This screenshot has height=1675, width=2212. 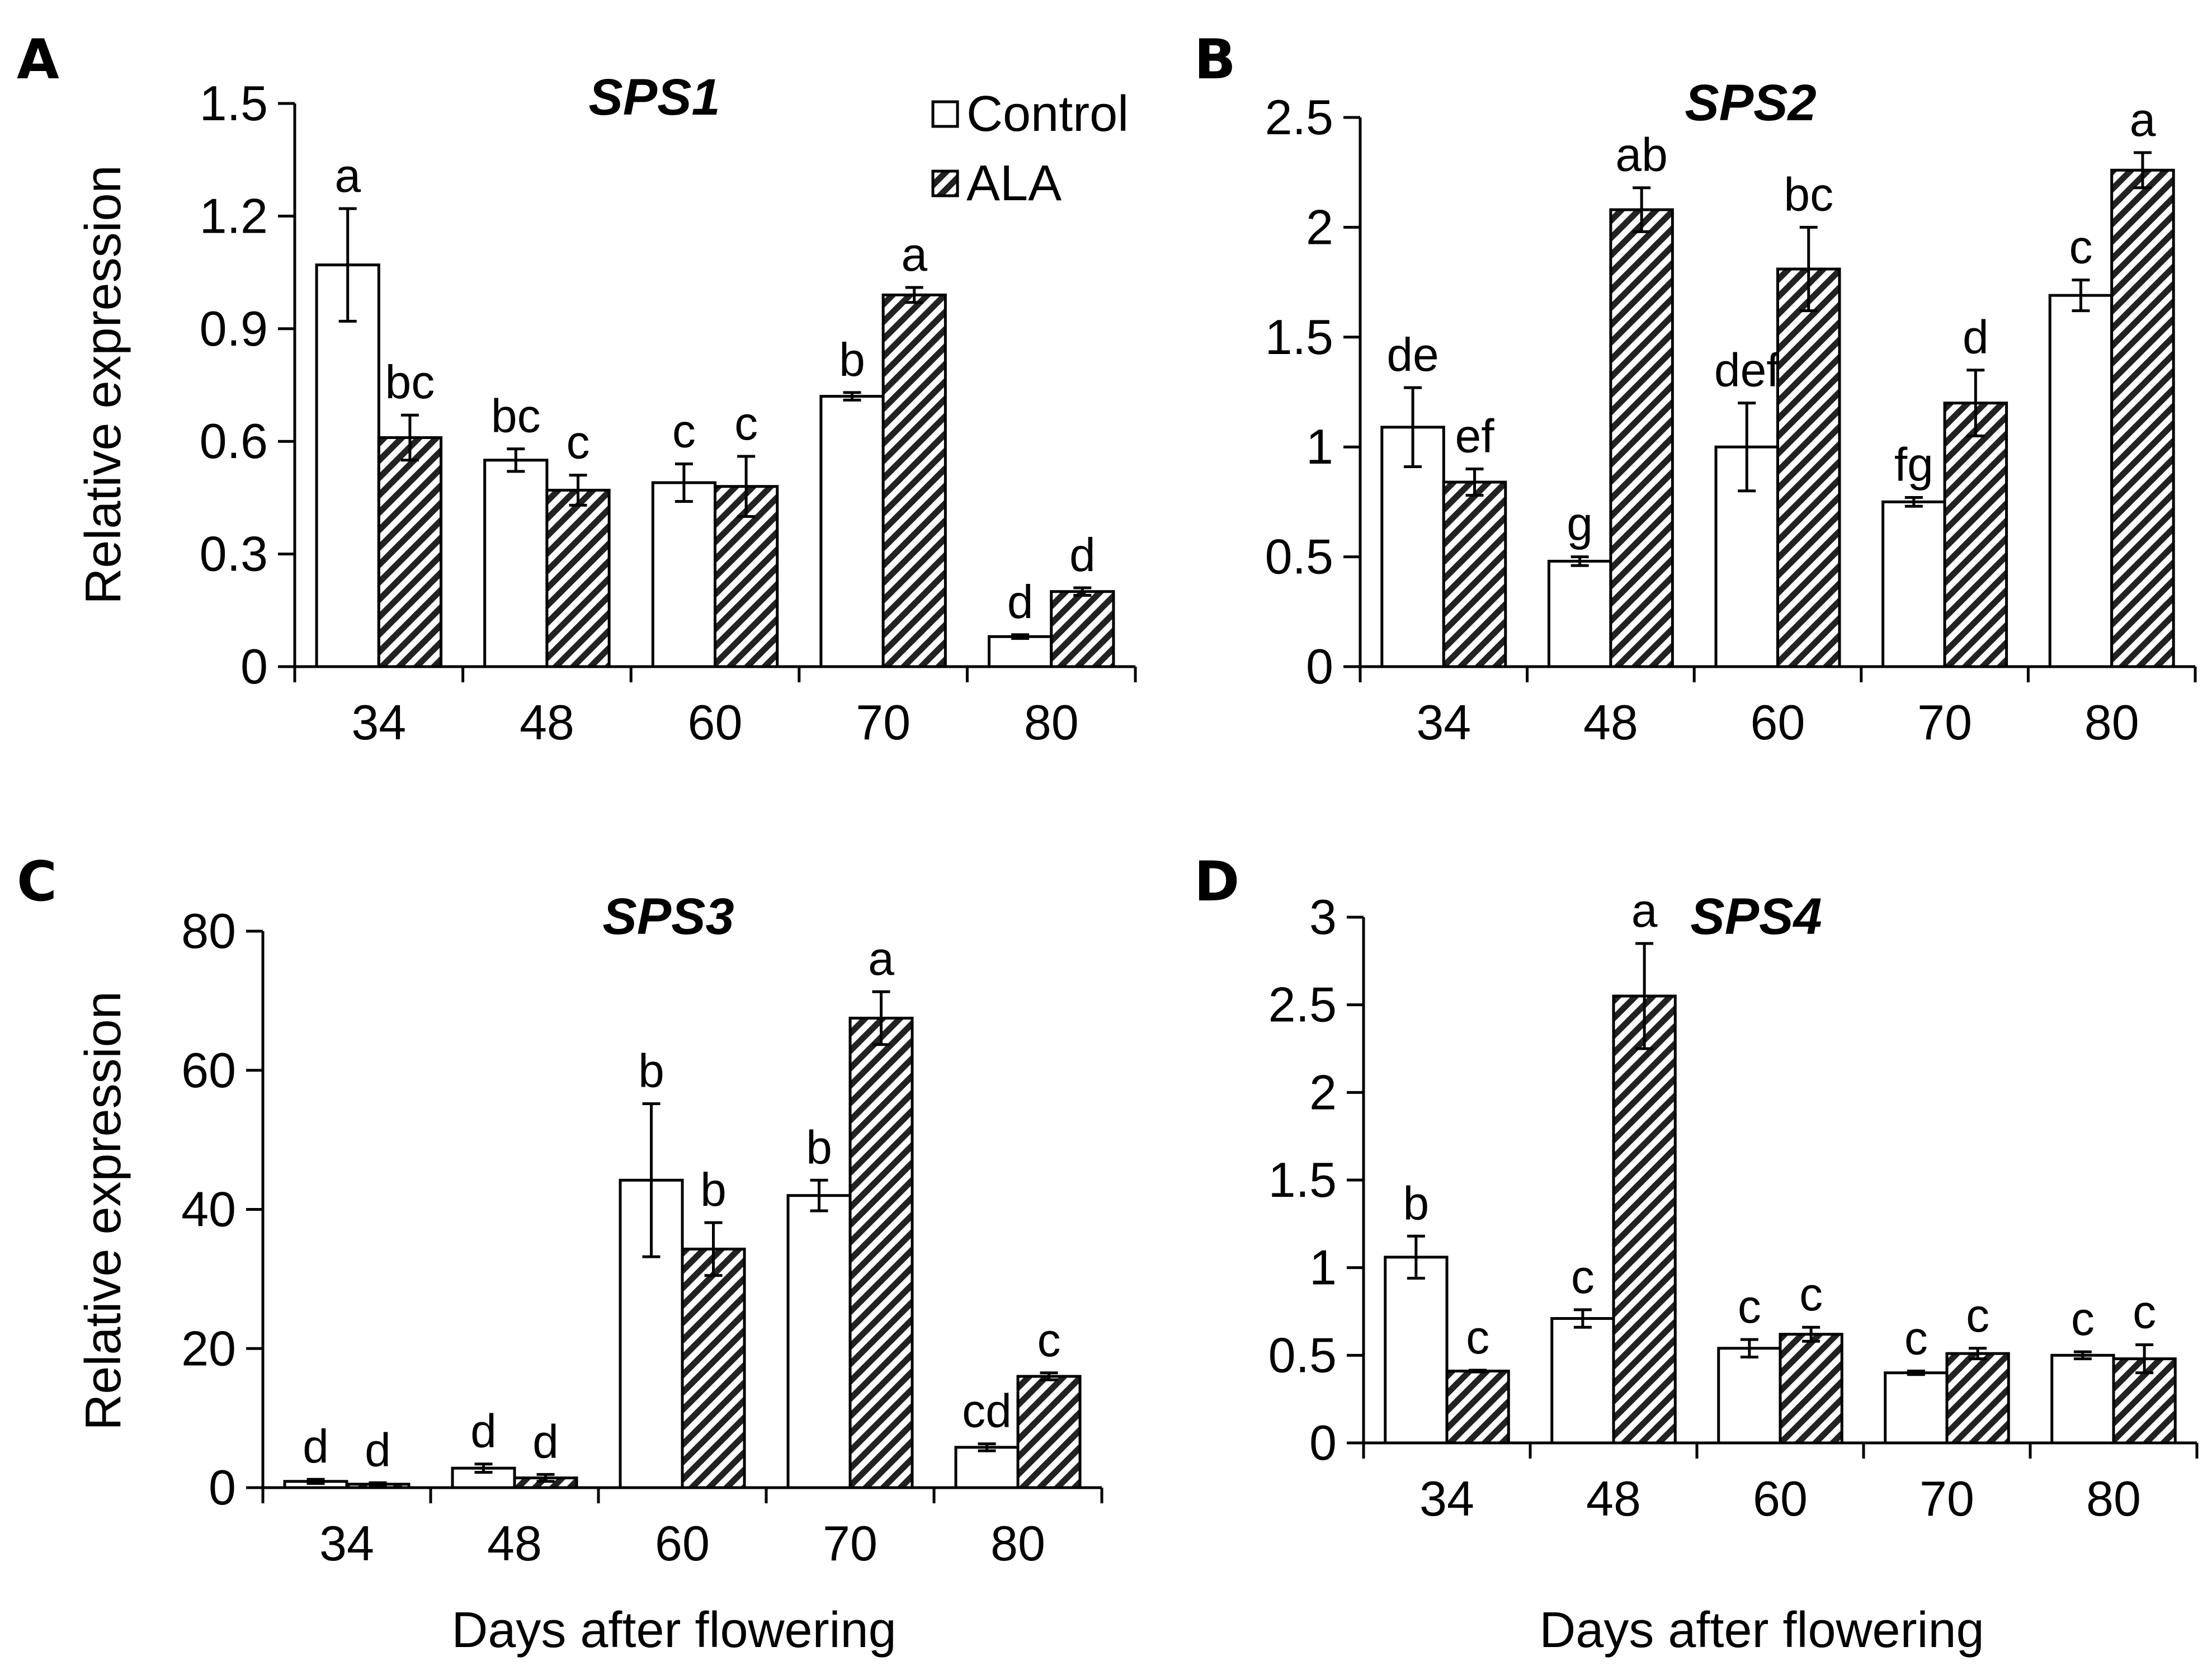 What do you see at coordinates (987, 1411) in the screenshot?
I see `significance-label: cd` at bounding box center [987, 1411].